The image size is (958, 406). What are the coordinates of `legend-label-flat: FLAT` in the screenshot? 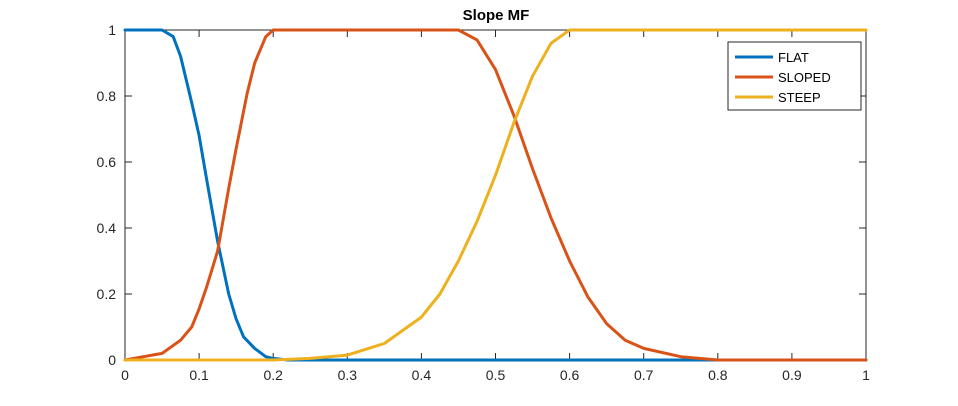 It's located at (793, 57).